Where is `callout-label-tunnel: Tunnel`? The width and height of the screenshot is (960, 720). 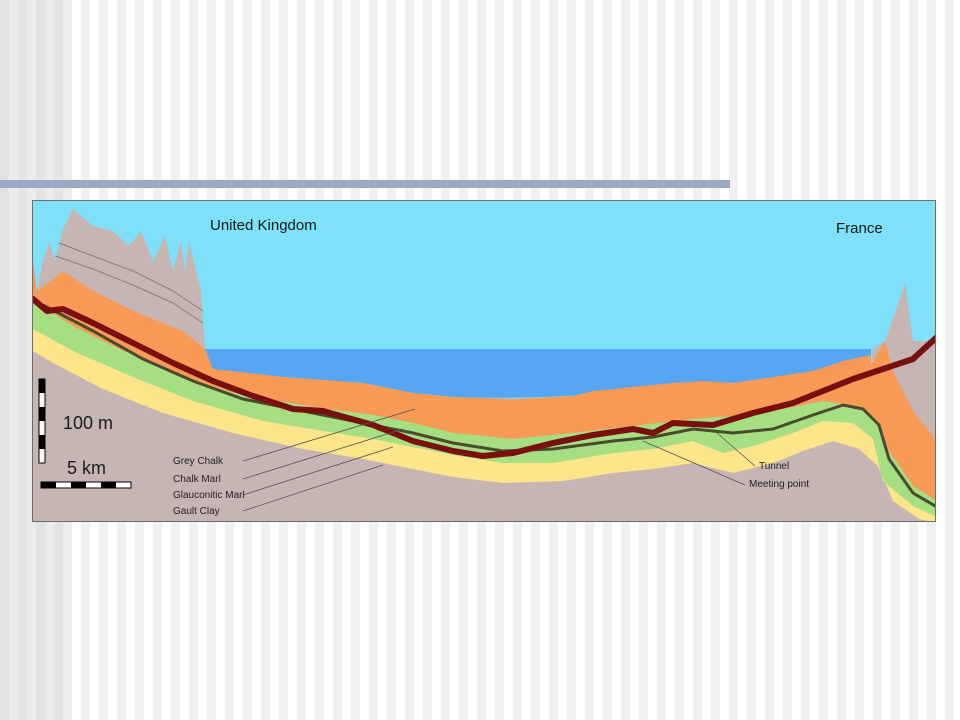 callout-label-tunnel: Tunnel is located at coordinates (774, 466).